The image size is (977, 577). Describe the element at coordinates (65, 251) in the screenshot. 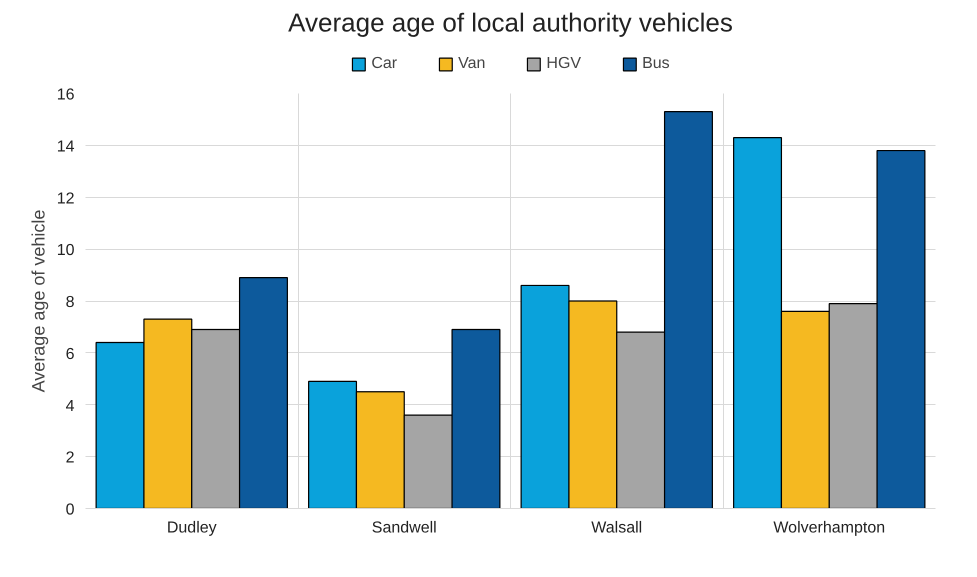

I see `y-tick-label: 10` at that location.